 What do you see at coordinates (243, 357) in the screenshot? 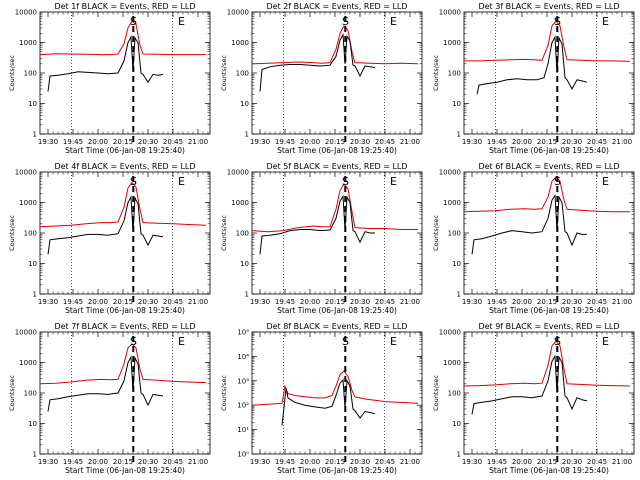
I see `y-tick-label: 10⁴` at bounding box center [243, 357].